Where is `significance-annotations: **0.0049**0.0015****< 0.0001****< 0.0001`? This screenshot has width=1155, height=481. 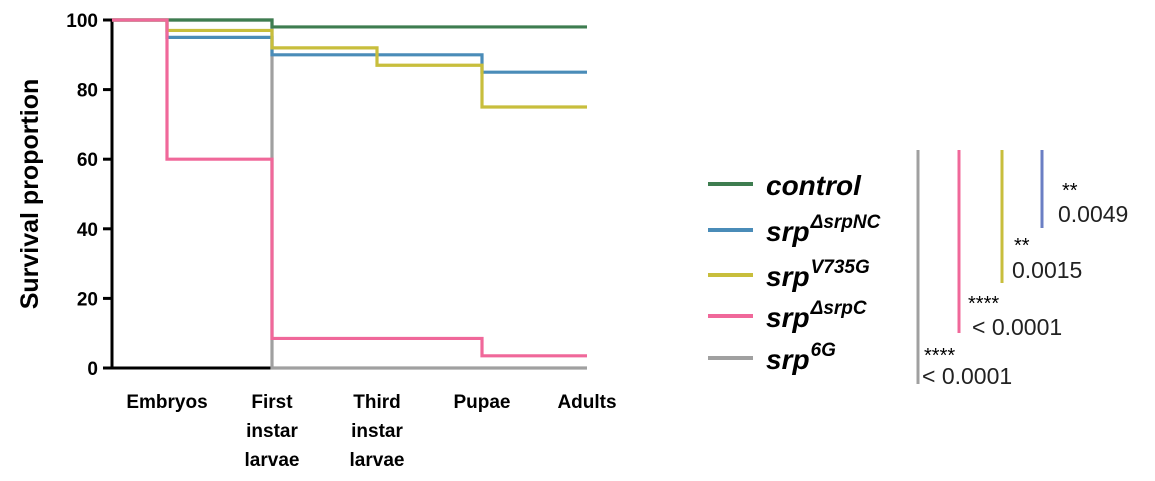
significance-annotations: **0.0049**0.0015****< 0.0001****< 0.0001 is located at coordinates (1022, 269).